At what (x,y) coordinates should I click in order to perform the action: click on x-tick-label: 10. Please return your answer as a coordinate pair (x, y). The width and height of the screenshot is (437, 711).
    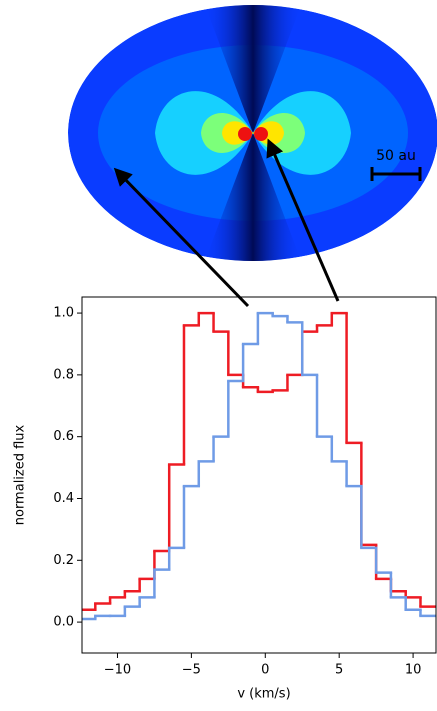
    Looking at the image, I should click on (413, 670).